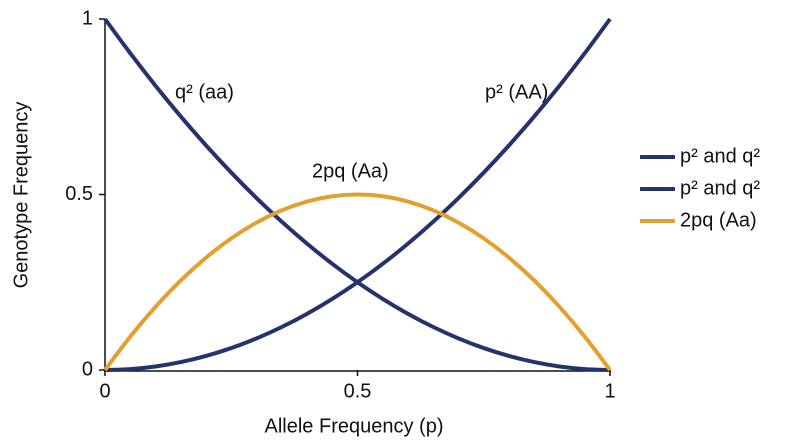  What do you see at coordinates (87, 369) in the screenshot?
I see `y-tick-label: 0` at bounding box center [87, 369].